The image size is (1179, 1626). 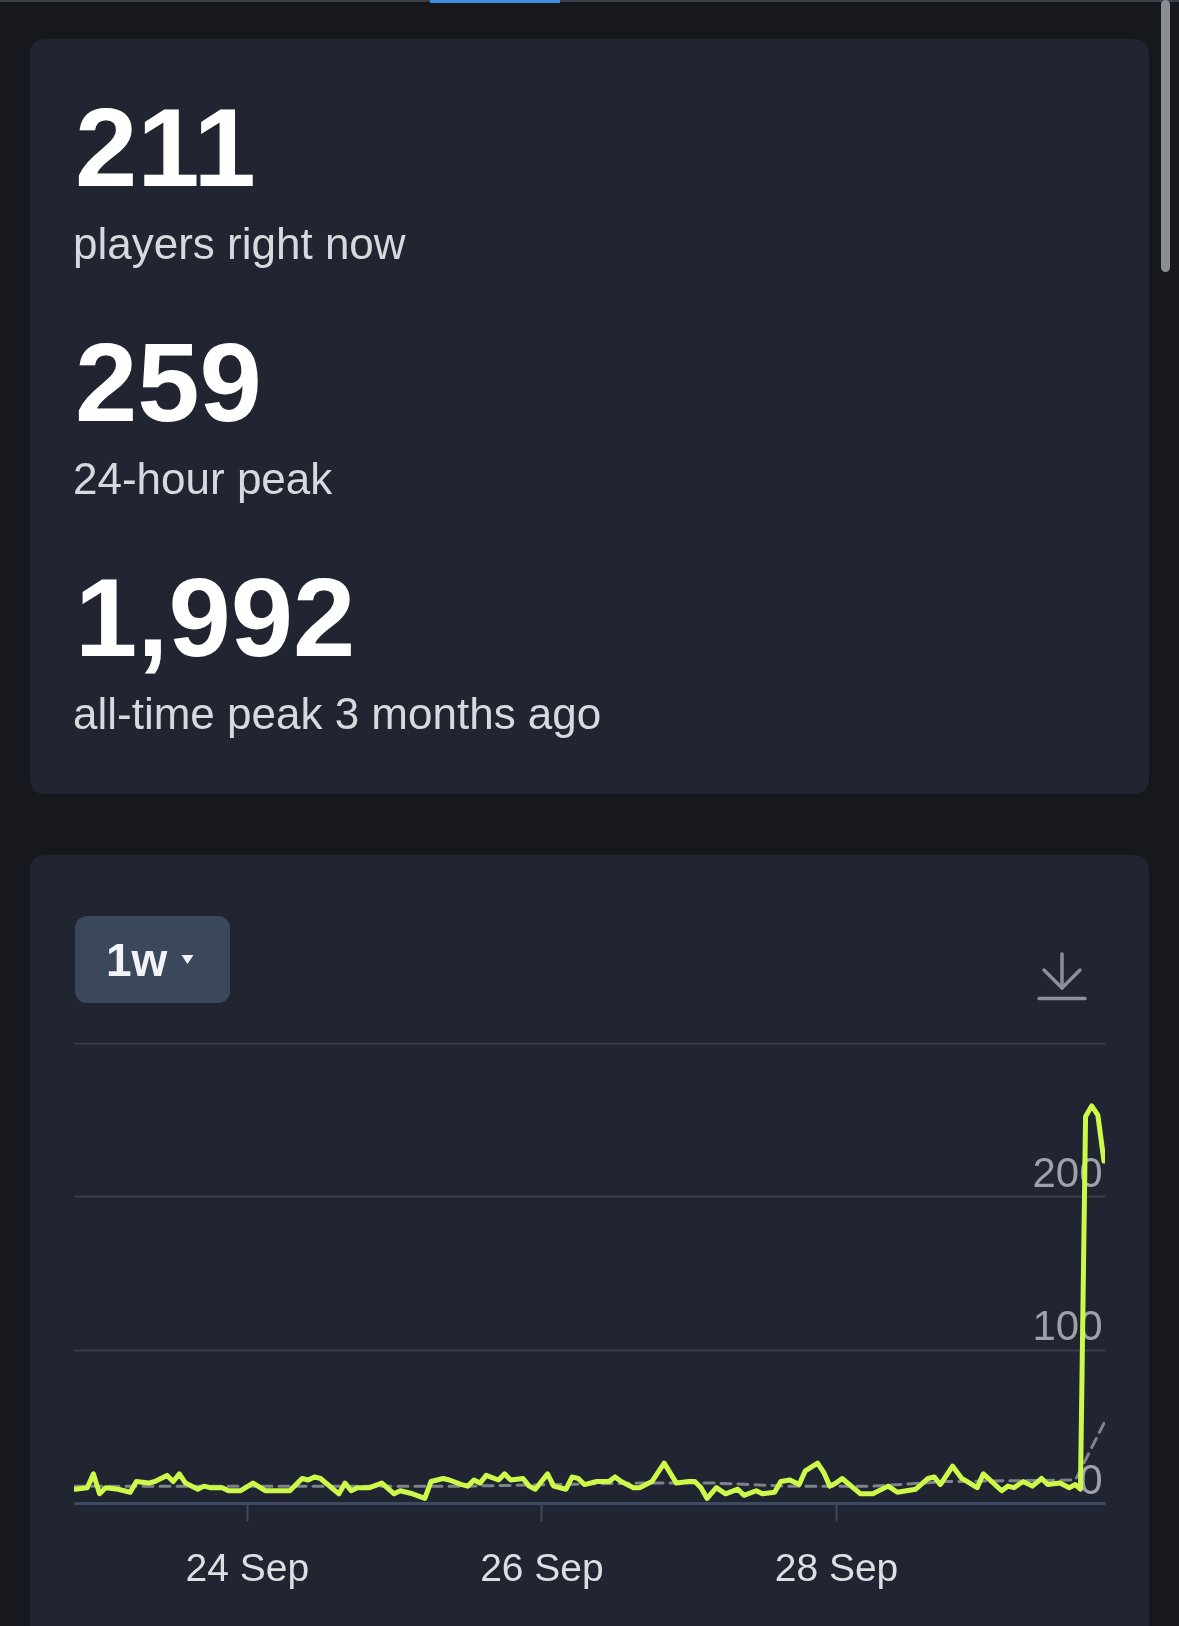 What do you see at coordinates (247, 1567) in the screenshot?
I see `x-tick-label: 24 Sep` at bounding box center [247, 1567].